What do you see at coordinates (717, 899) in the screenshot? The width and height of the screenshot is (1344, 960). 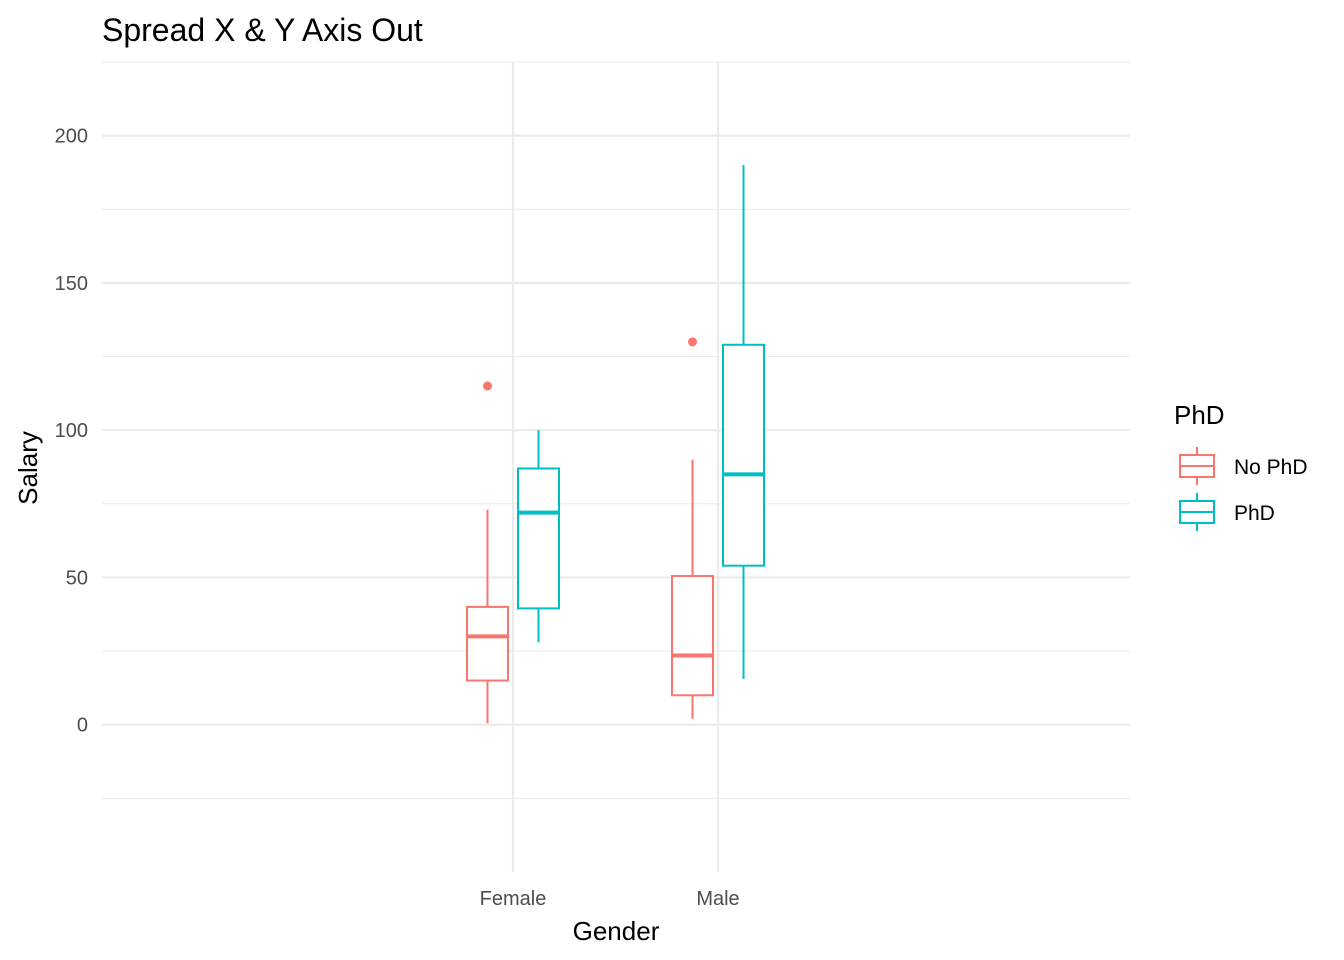 I see `x-tick-label: Male` at bounding box center [717, 899].